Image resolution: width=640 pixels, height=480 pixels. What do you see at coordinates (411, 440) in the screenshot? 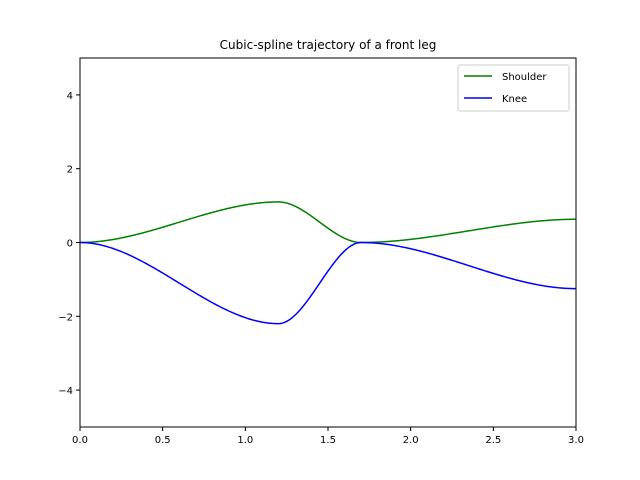
I see `x-tick-label: 2.0` at bounding box center [411, 440].